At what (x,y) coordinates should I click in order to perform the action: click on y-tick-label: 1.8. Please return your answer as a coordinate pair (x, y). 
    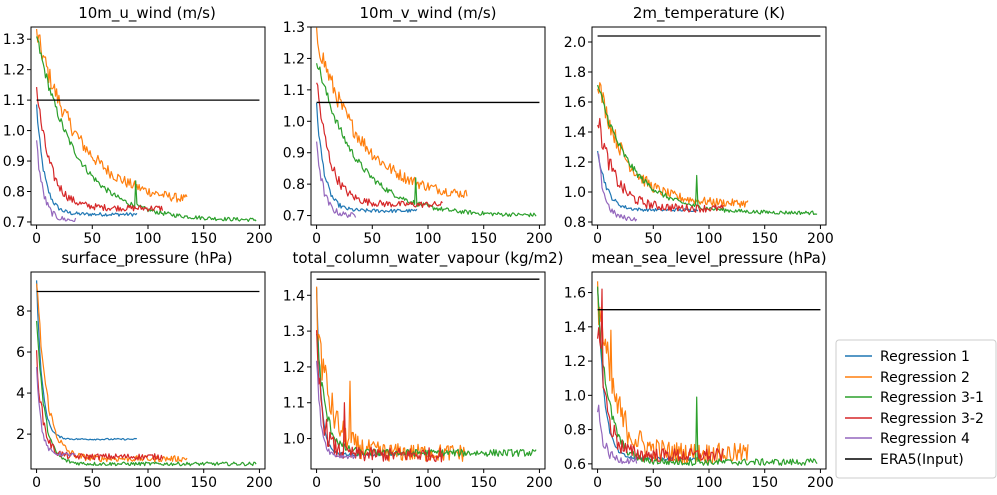
    Looking at the image, I should click on (575, 73).